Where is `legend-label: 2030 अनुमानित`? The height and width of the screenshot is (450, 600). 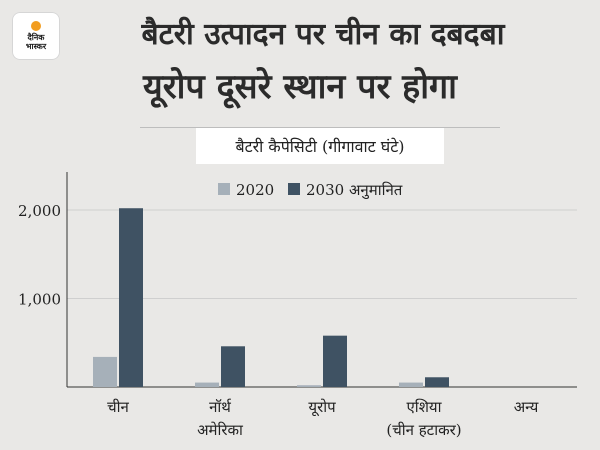 legend-label: 2030 अनुमानित is located at coordinates (354, 190).